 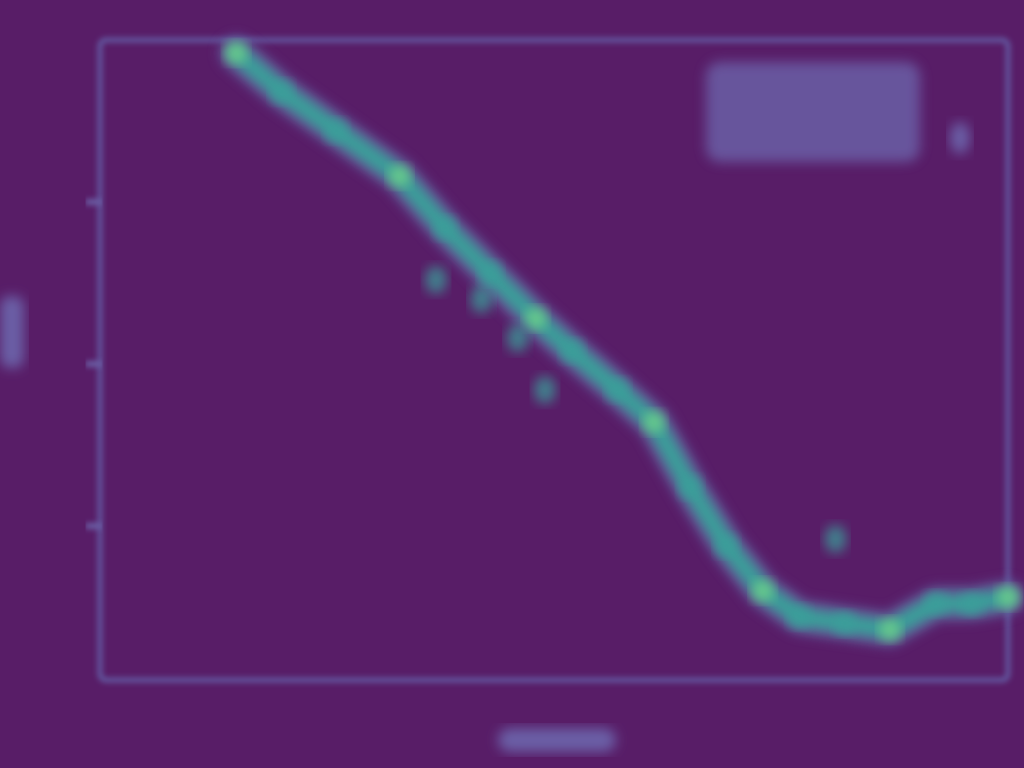 What do you see at coordinates (557, 740) in the screenshot?
I see `x-axis-label` at bounding box center [557, 740].